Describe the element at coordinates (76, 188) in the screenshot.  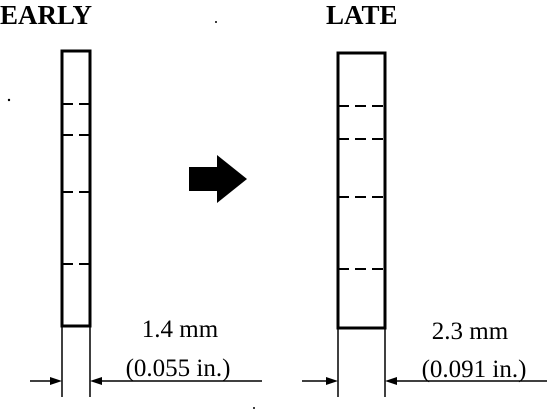
I see `early-bar-outline` at that location.